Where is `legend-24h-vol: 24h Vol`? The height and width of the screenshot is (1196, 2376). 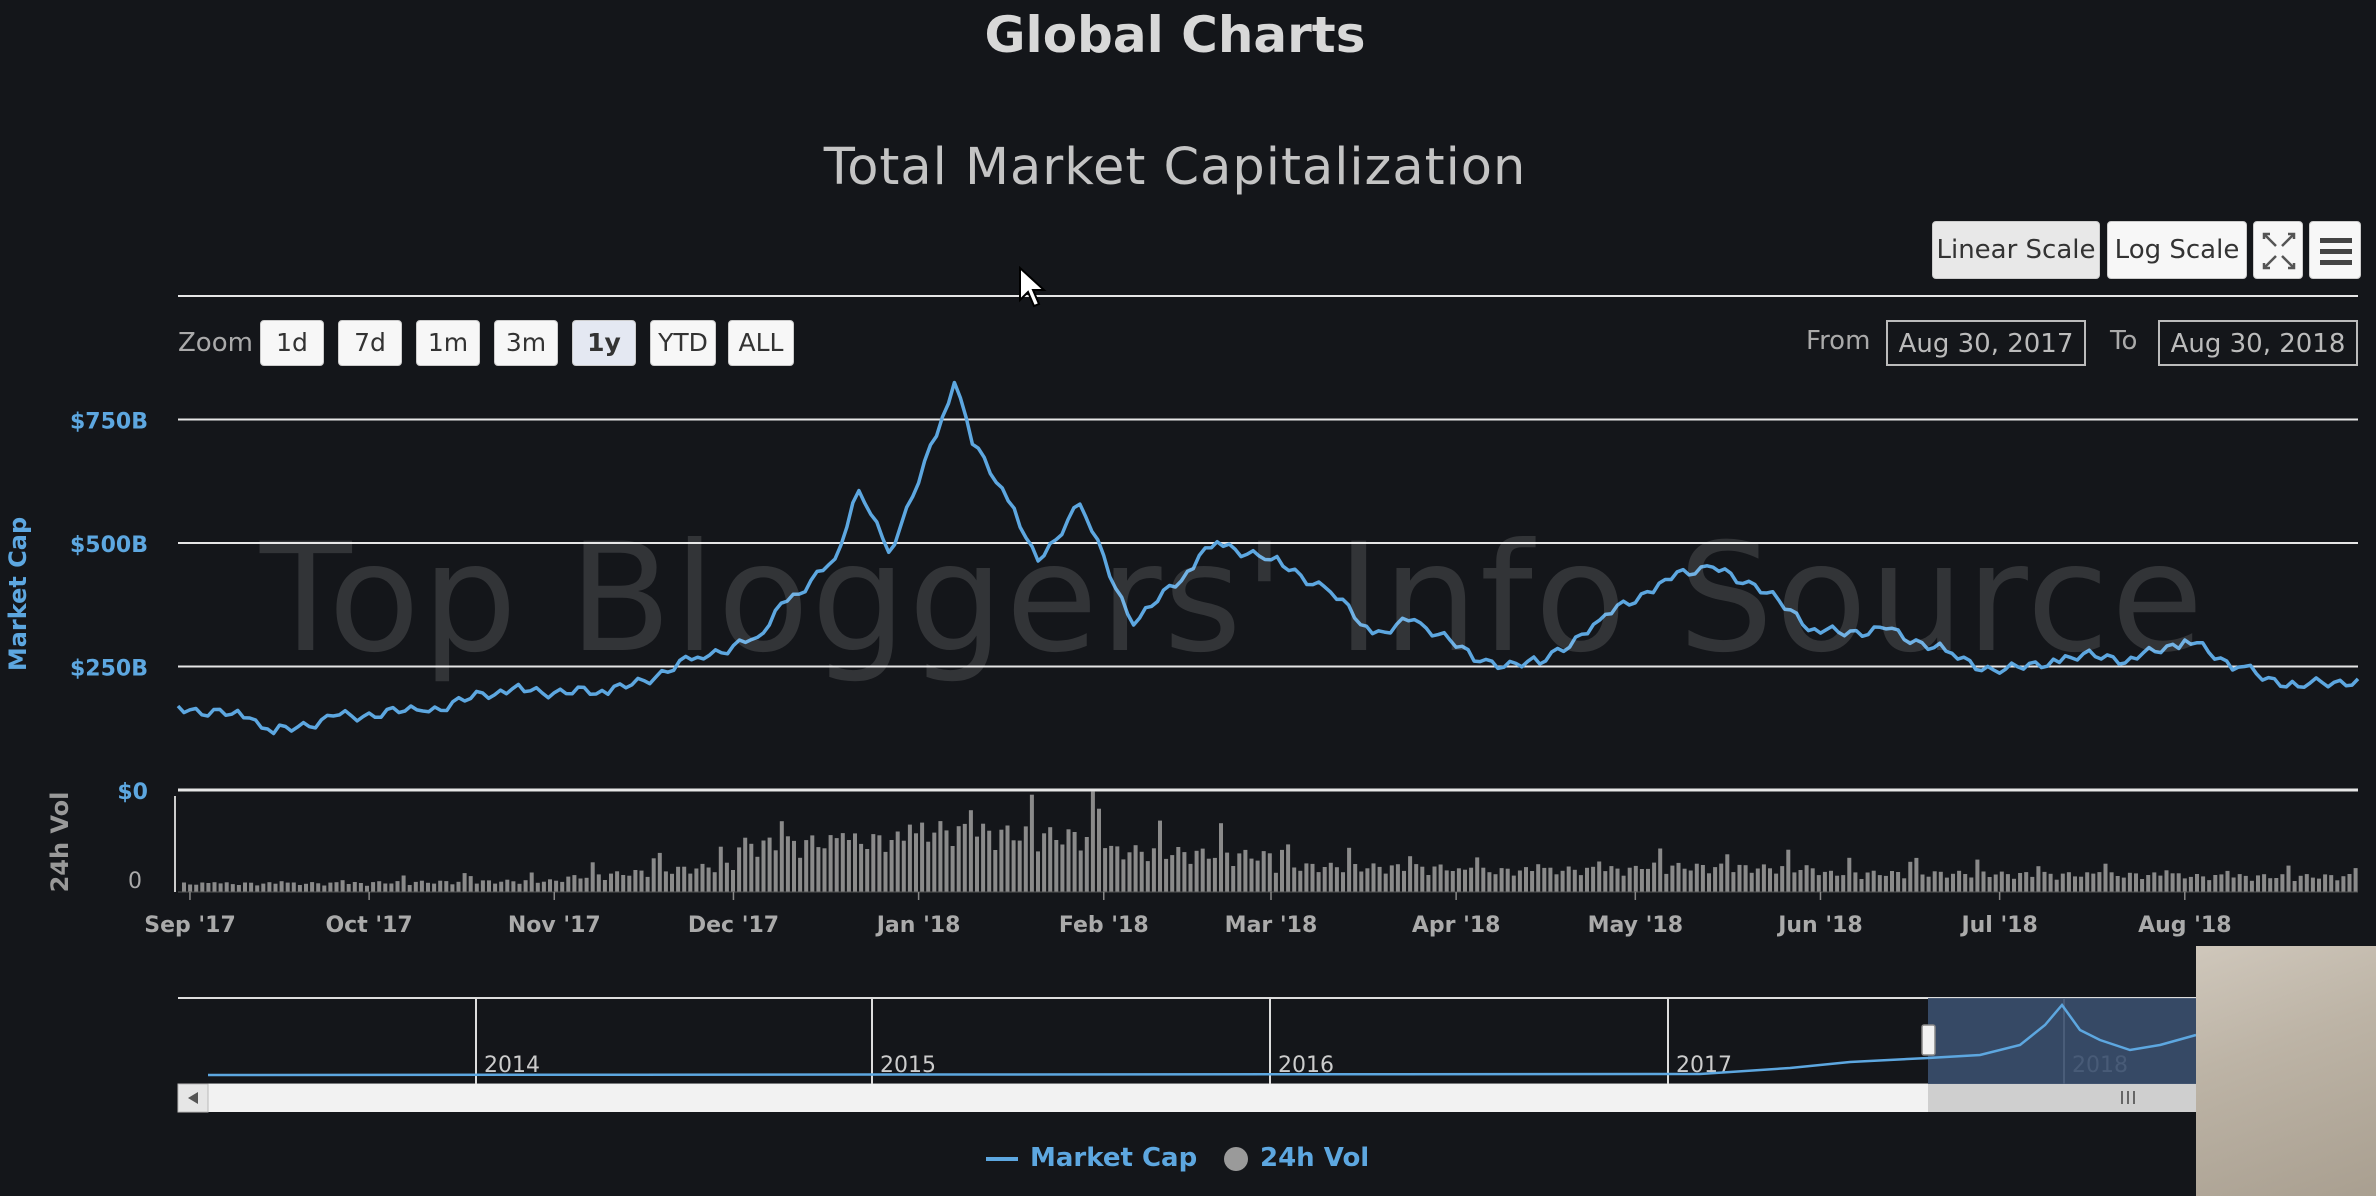
legend-24h-vol: 24h Vol is located at coordinates (1296, 1158).